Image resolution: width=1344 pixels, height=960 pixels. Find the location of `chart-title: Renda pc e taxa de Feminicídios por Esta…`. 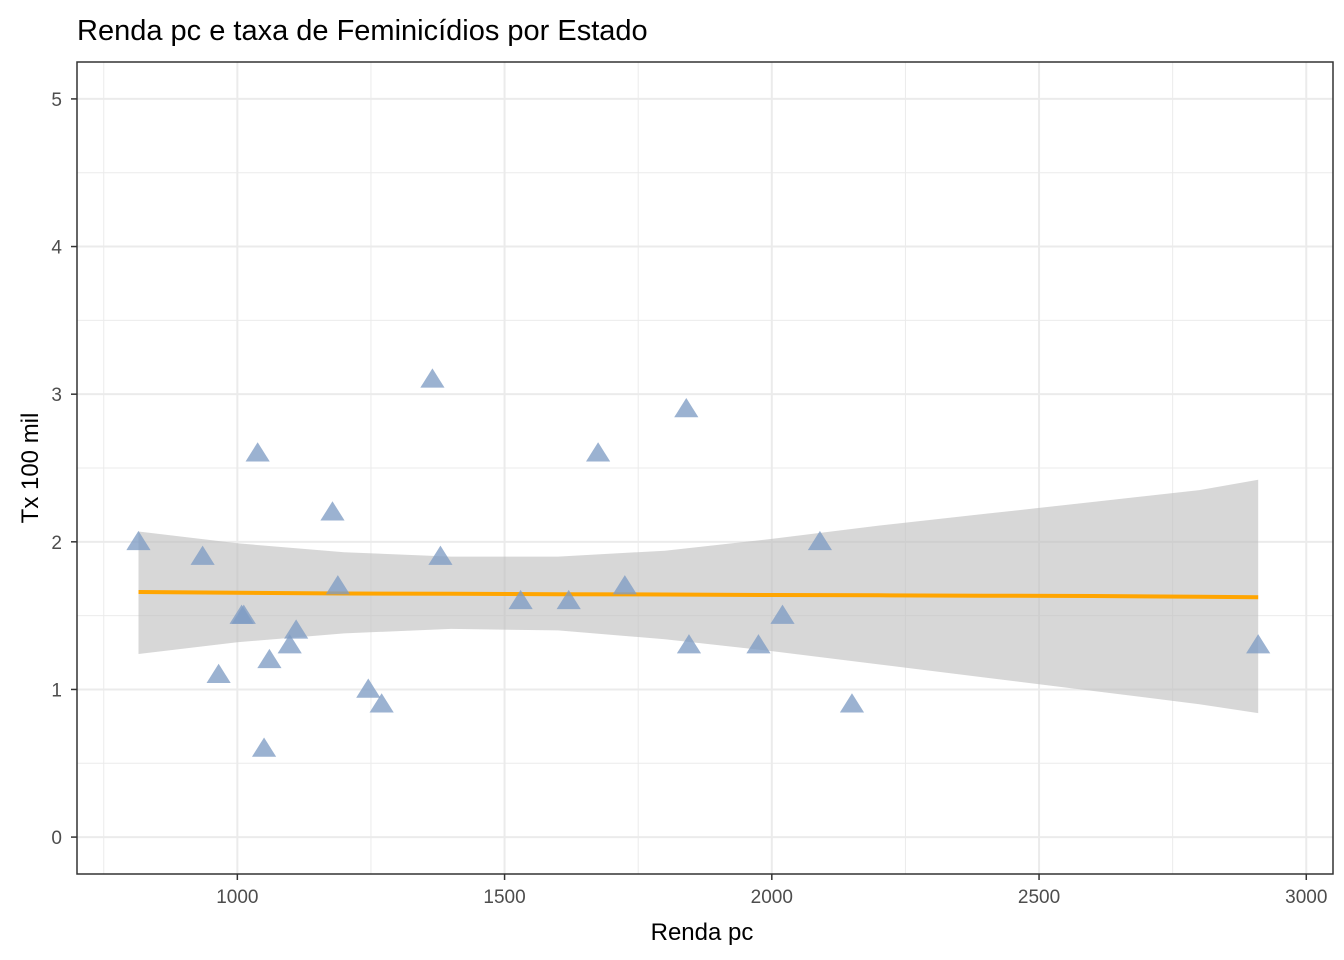

chart-title: Renda pc e taxa de Feminicídios por Esta… is located at coordinates (362, 31).